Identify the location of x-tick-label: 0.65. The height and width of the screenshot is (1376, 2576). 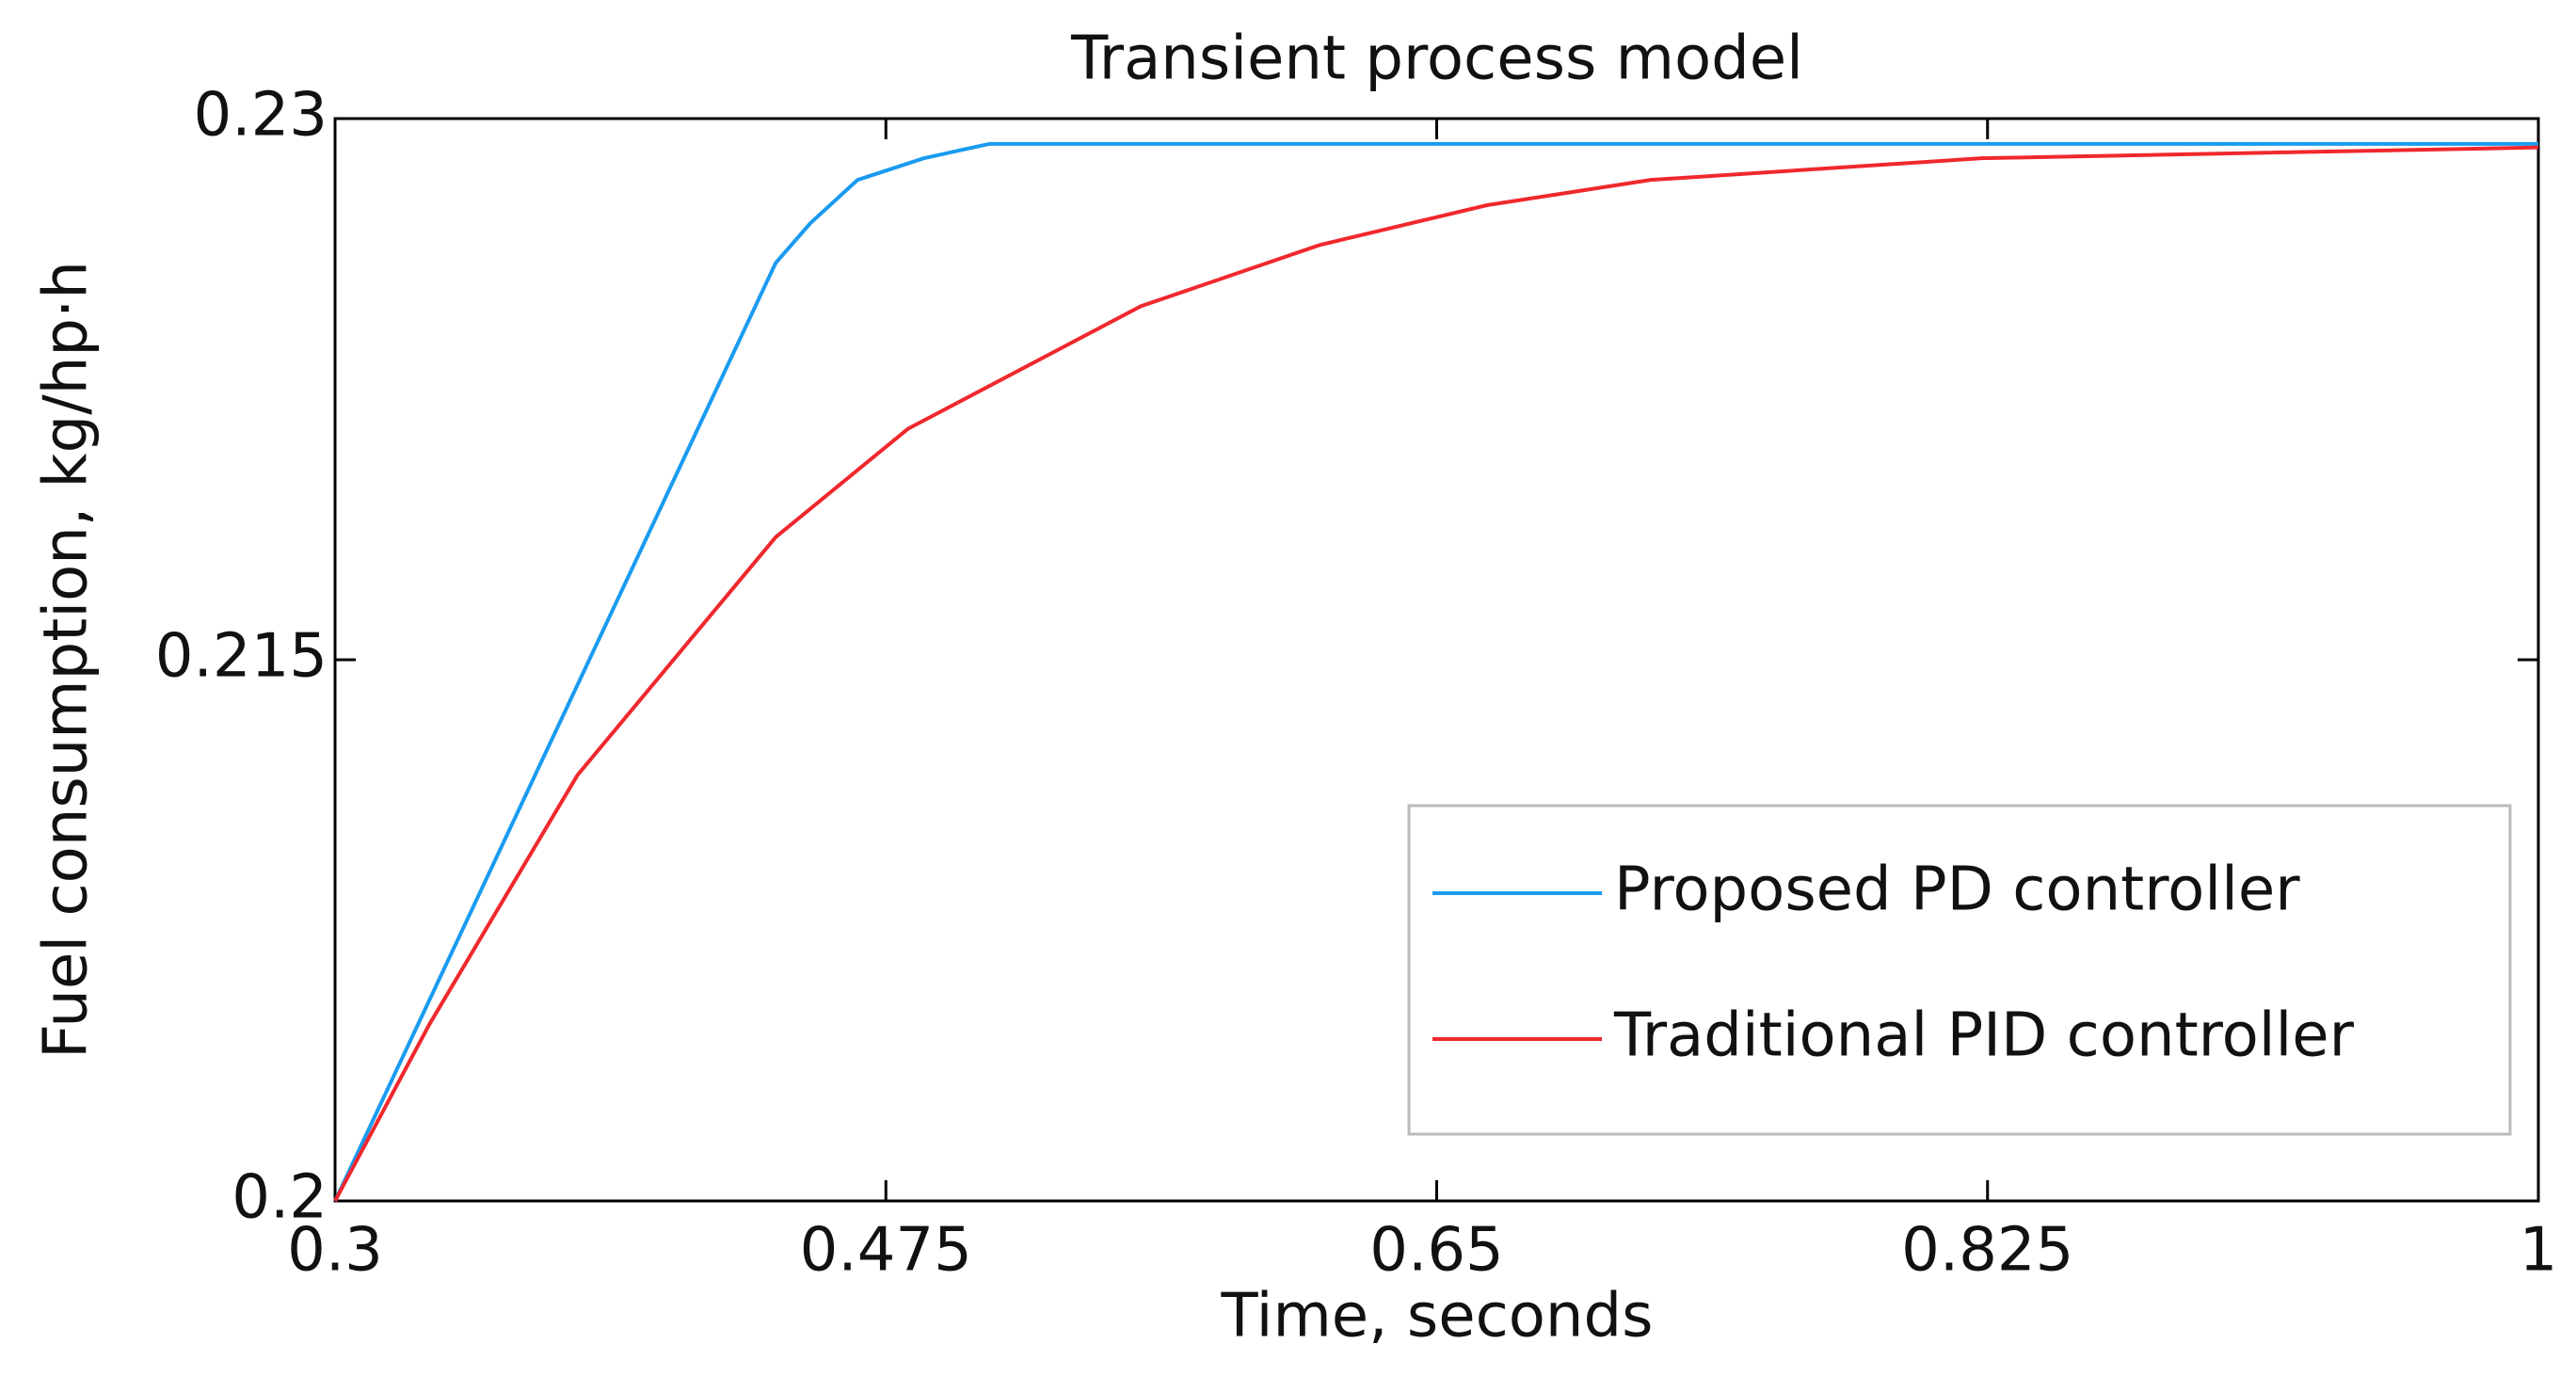
(1436, 1251).